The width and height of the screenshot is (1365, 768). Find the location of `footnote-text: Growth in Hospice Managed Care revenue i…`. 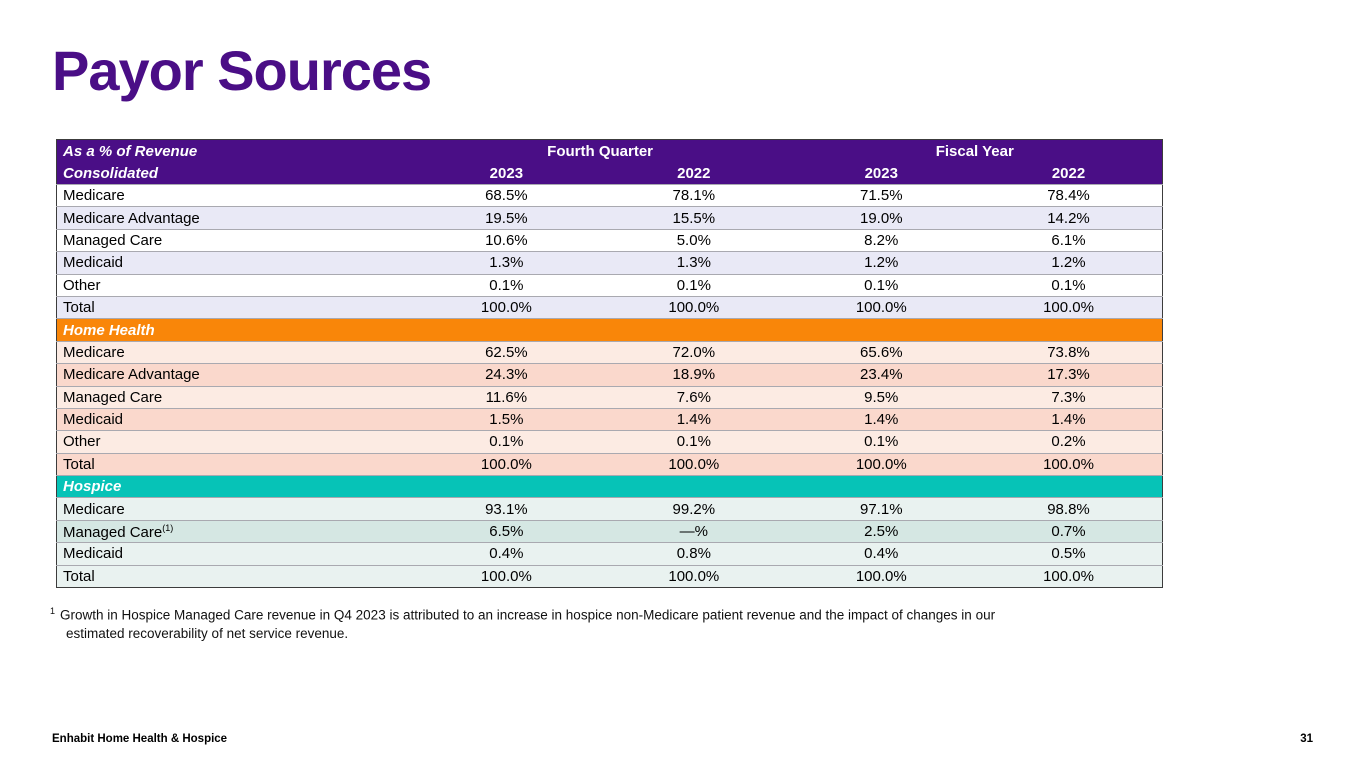

footnote-text: Growth in Hospice Managed Care revenue i… is located at coordinates (528, 624).